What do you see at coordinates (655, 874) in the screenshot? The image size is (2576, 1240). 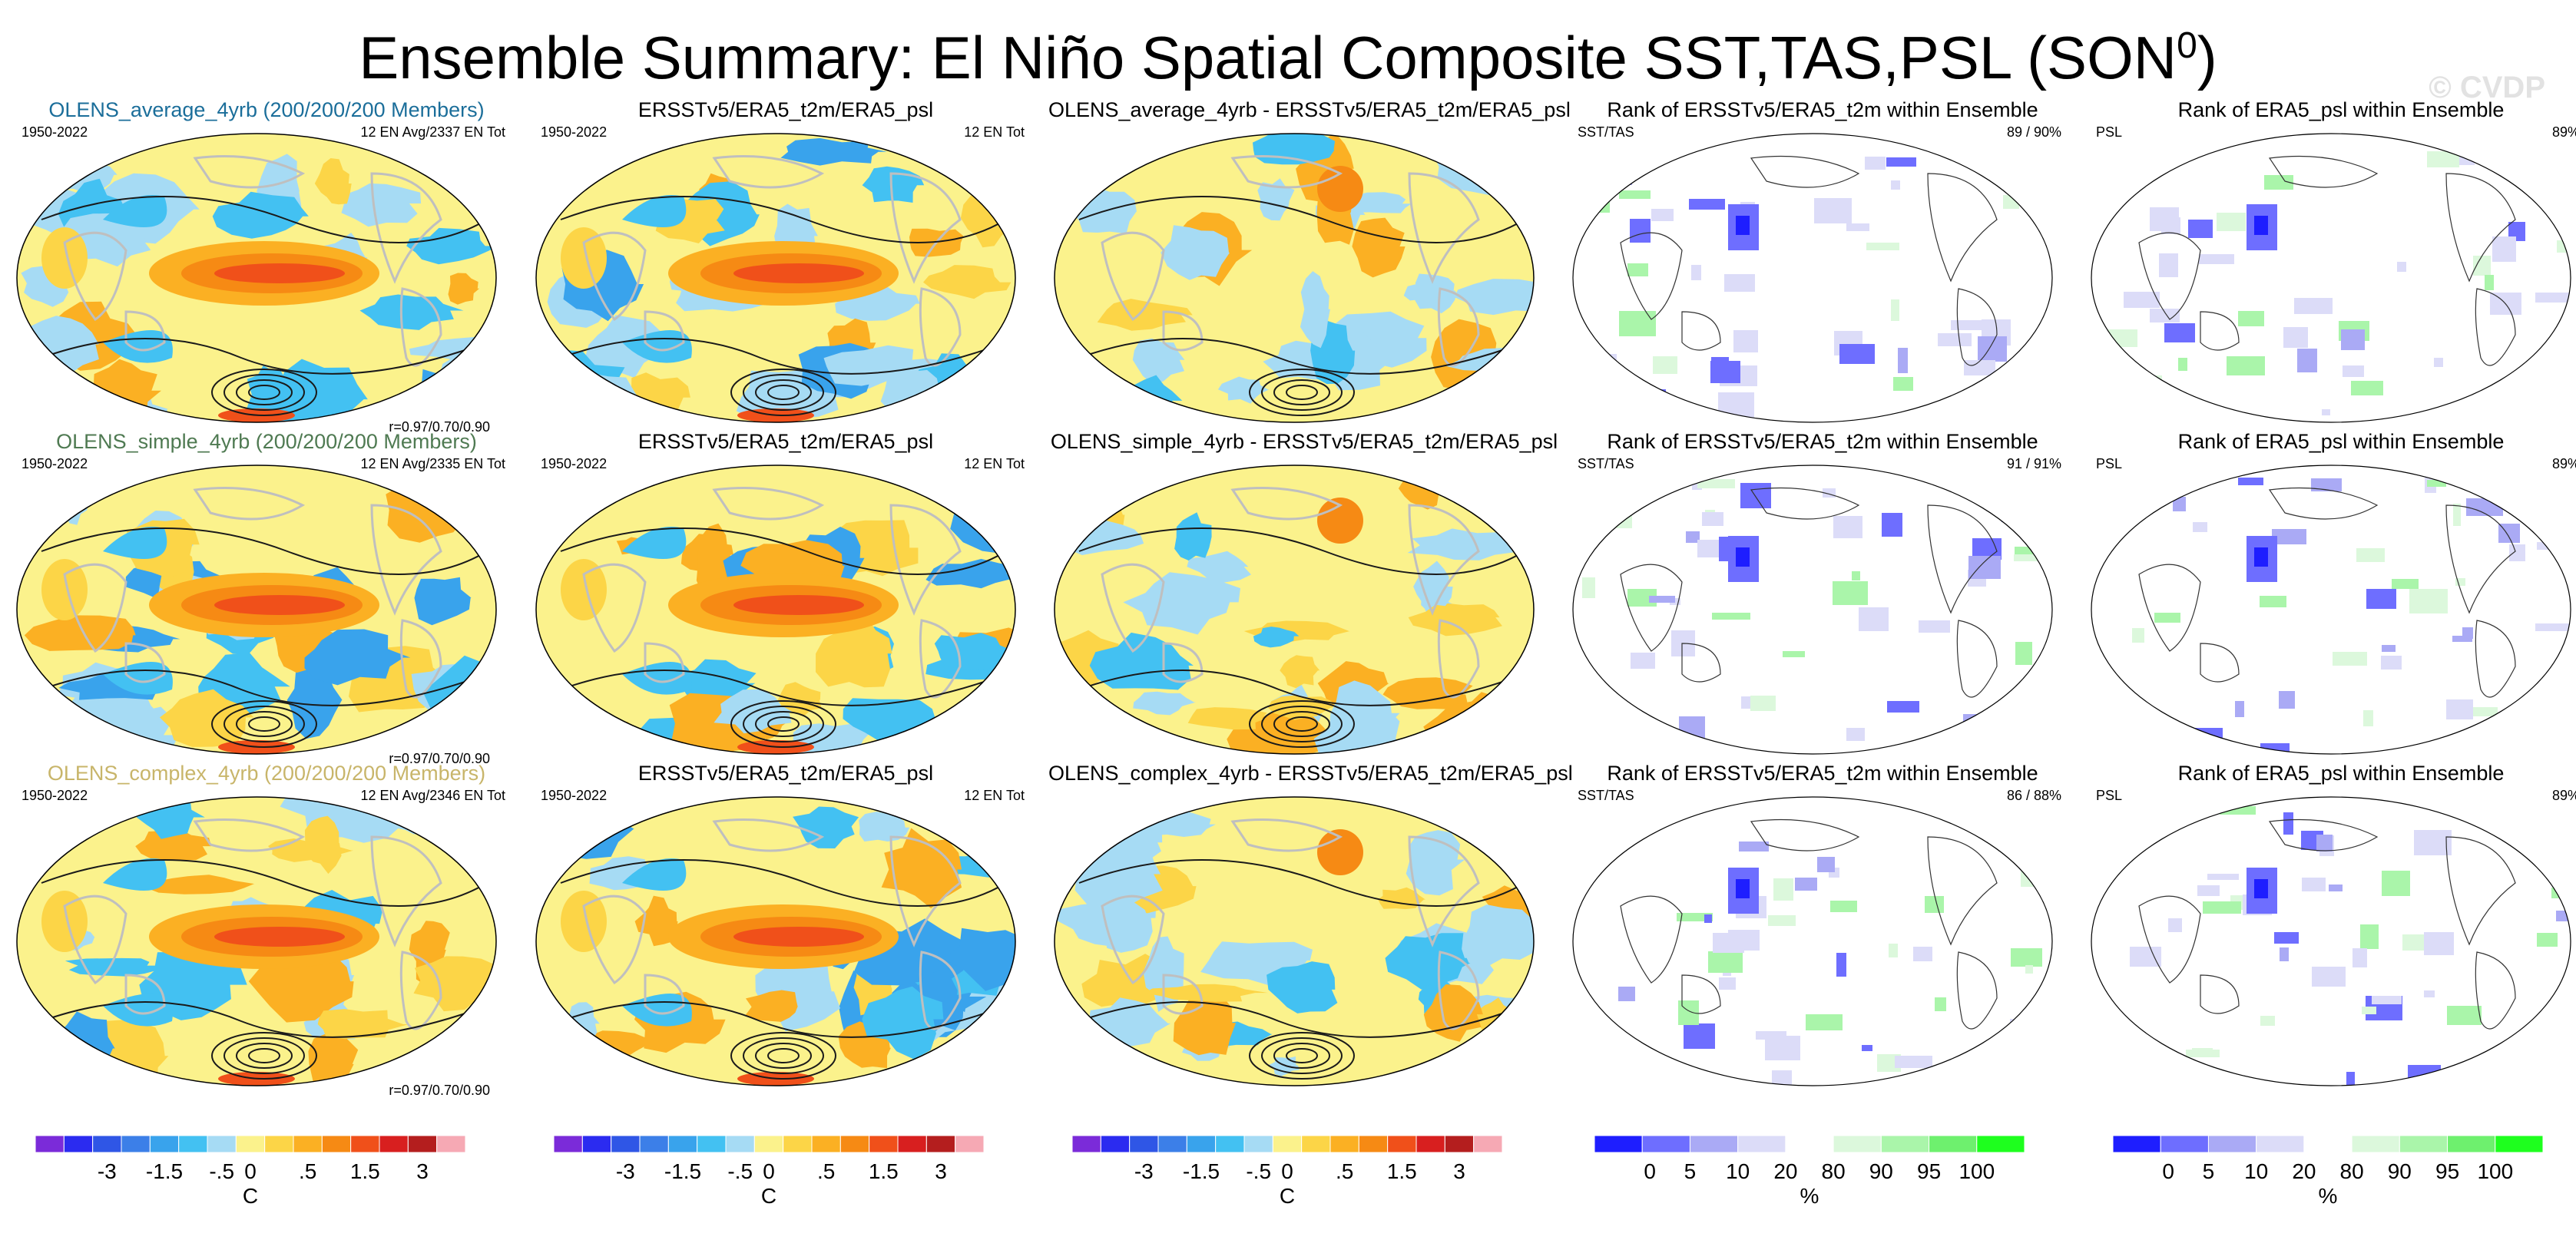 I see `cold-horseshoe-north` at bounding box center [655, 874].